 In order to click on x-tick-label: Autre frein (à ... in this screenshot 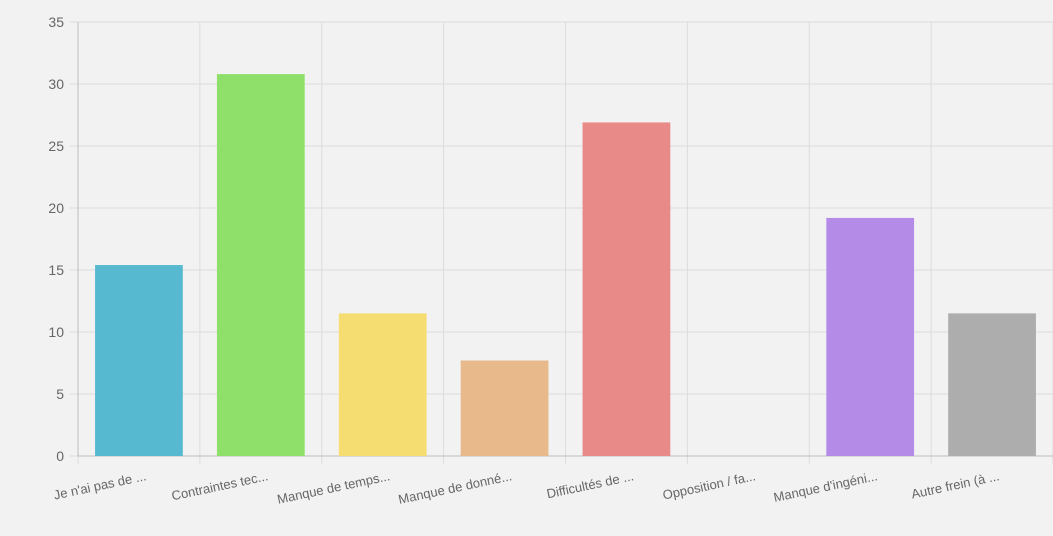, I will do `click(955, 484)`.